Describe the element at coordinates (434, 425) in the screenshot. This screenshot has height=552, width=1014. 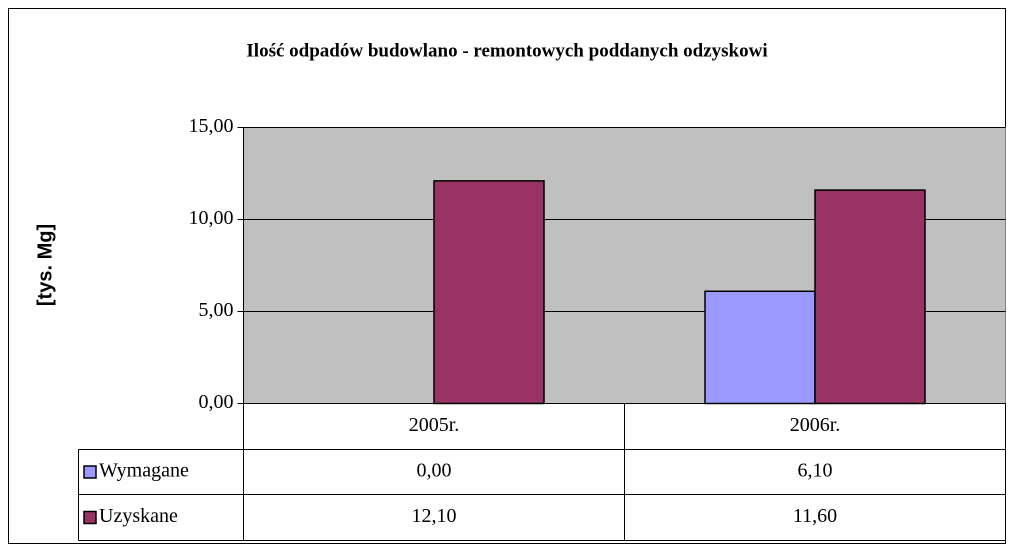
I see `x-tick-label: 2005r.` at that location.